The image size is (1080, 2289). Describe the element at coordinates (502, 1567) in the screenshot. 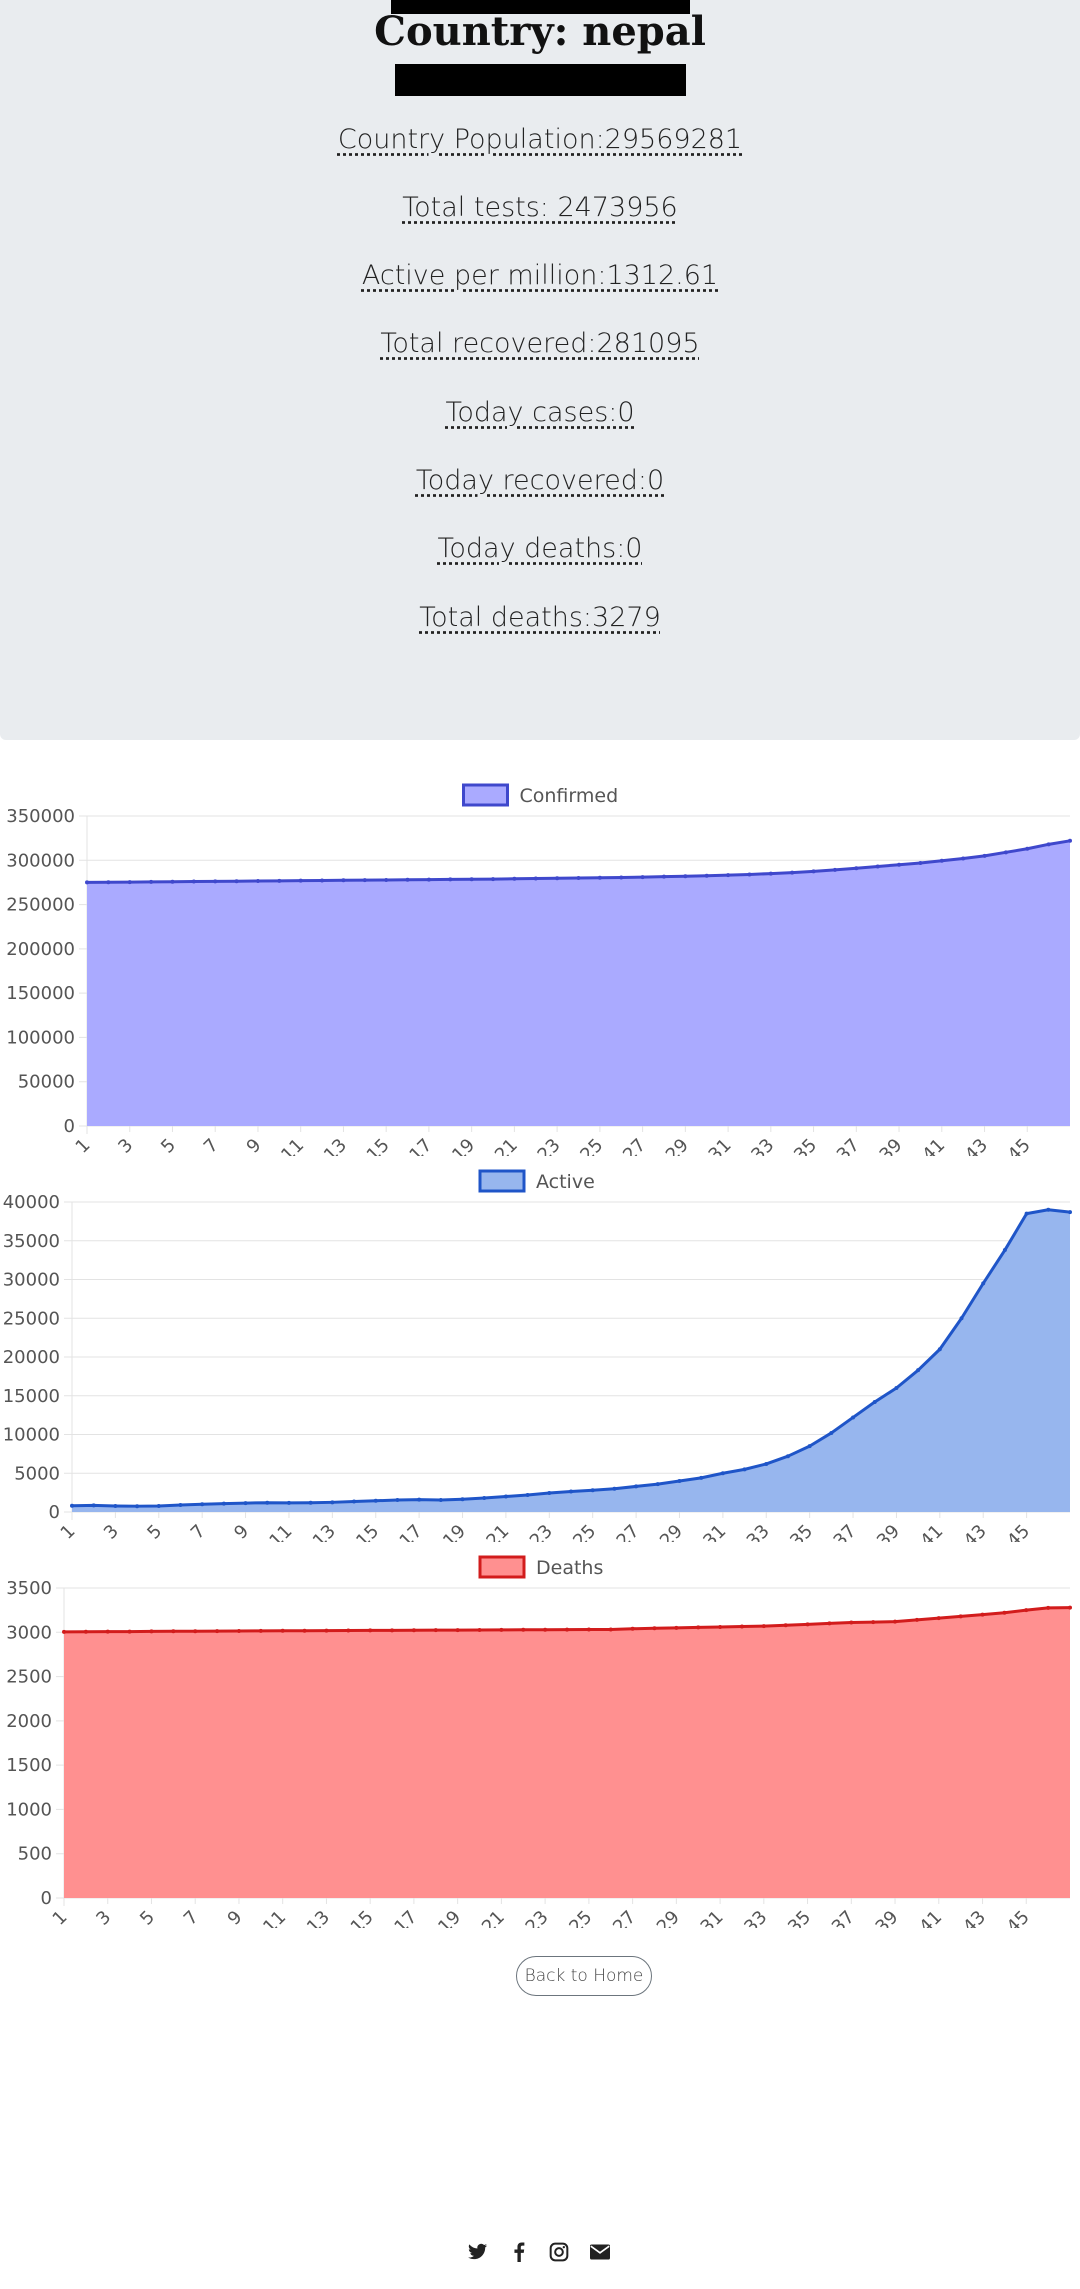

I see `legend-swatch` at that location.